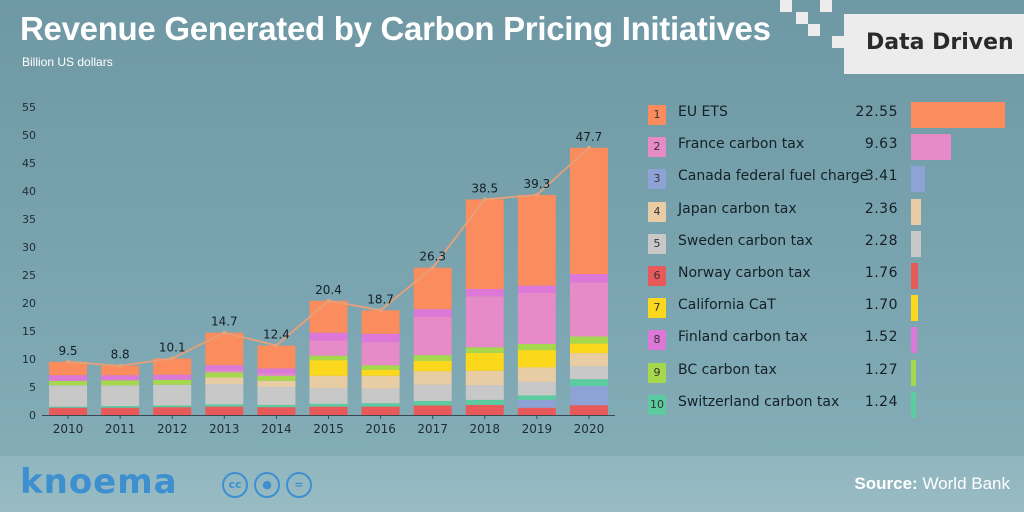 Image resolution: width=1024 pixels, height=512 pixels. Describe the element at coordinates (657, 243) in the screenshot. I see `legend-rank-badge: 5` at that location.